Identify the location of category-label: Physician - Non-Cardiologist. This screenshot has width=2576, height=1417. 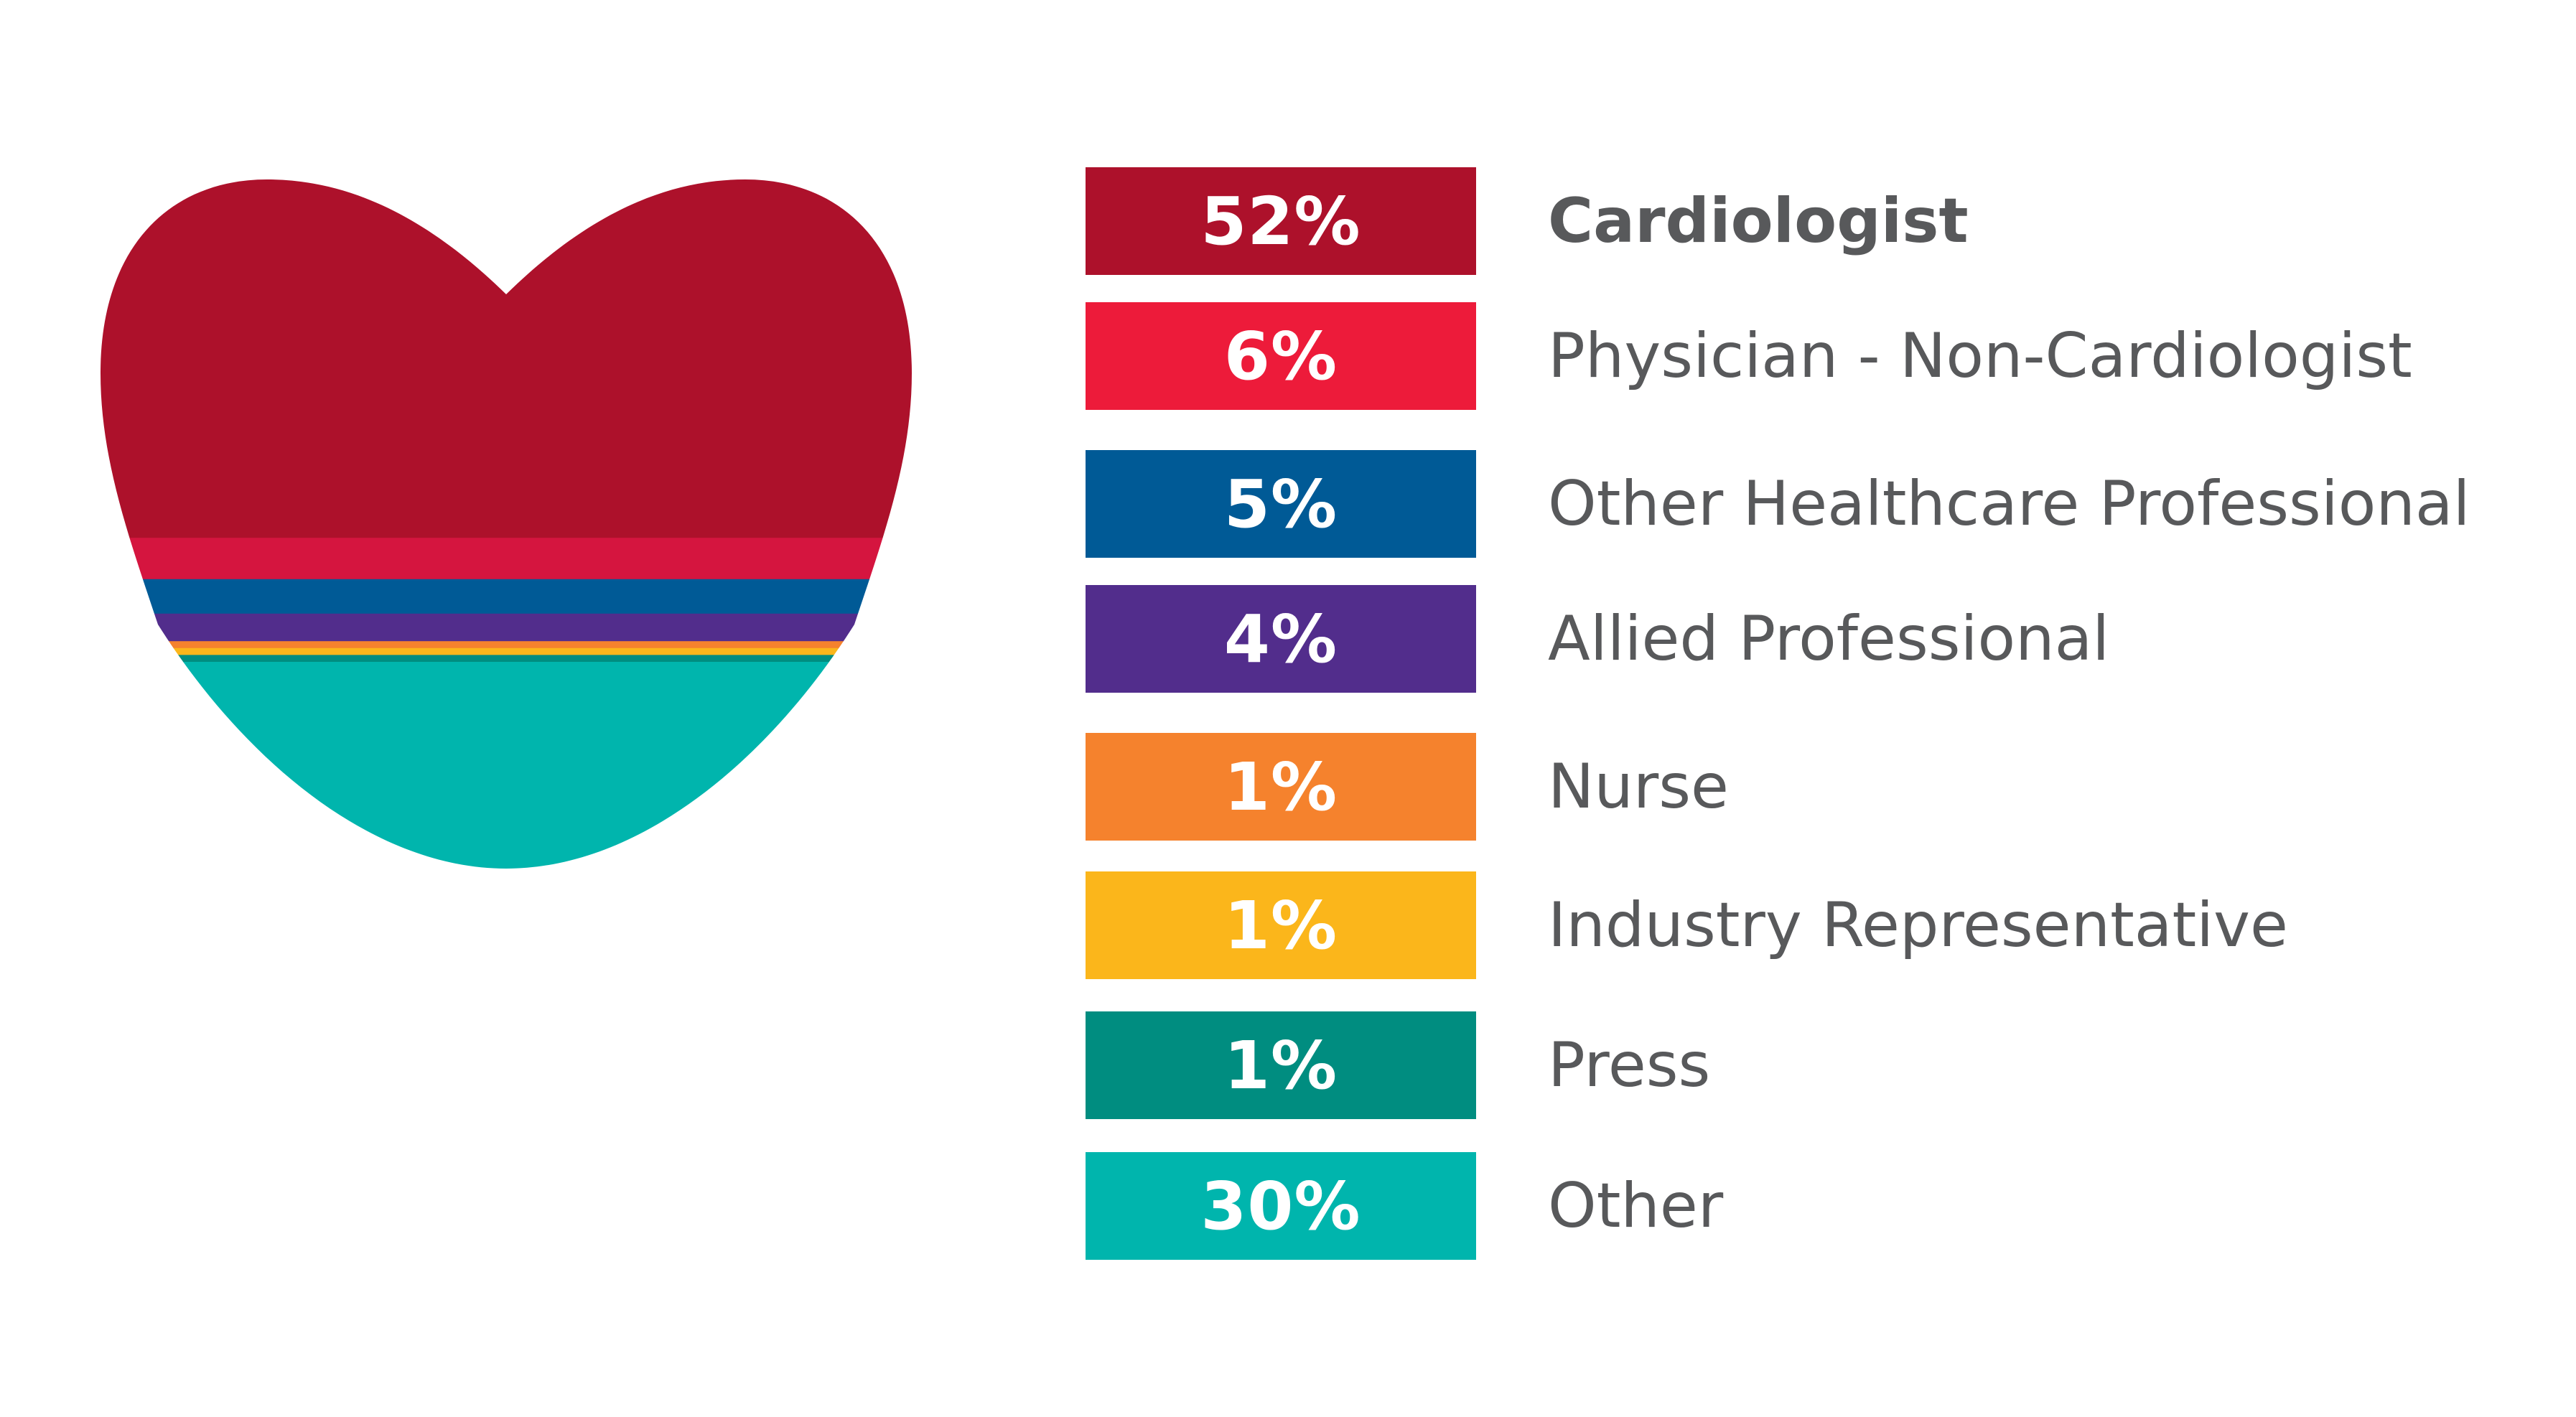
(1980, 356).